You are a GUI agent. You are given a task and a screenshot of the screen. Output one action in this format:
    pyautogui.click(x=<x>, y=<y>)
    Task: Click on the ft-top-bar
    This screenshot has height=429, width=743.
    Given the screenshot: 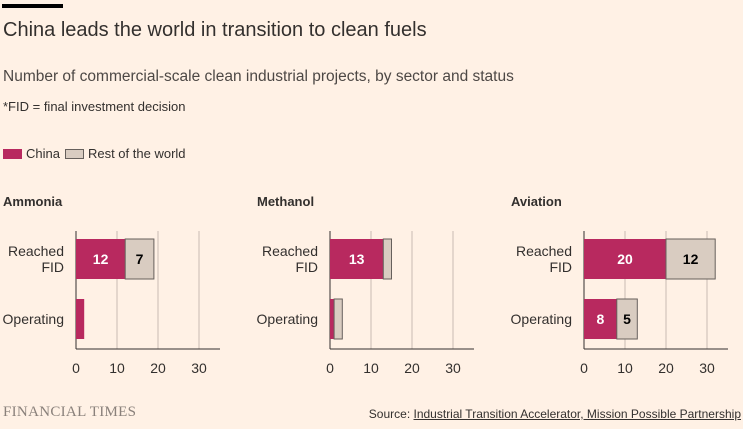 What is the action you would take?
    pyautogui.click(x=32, y=6)
    